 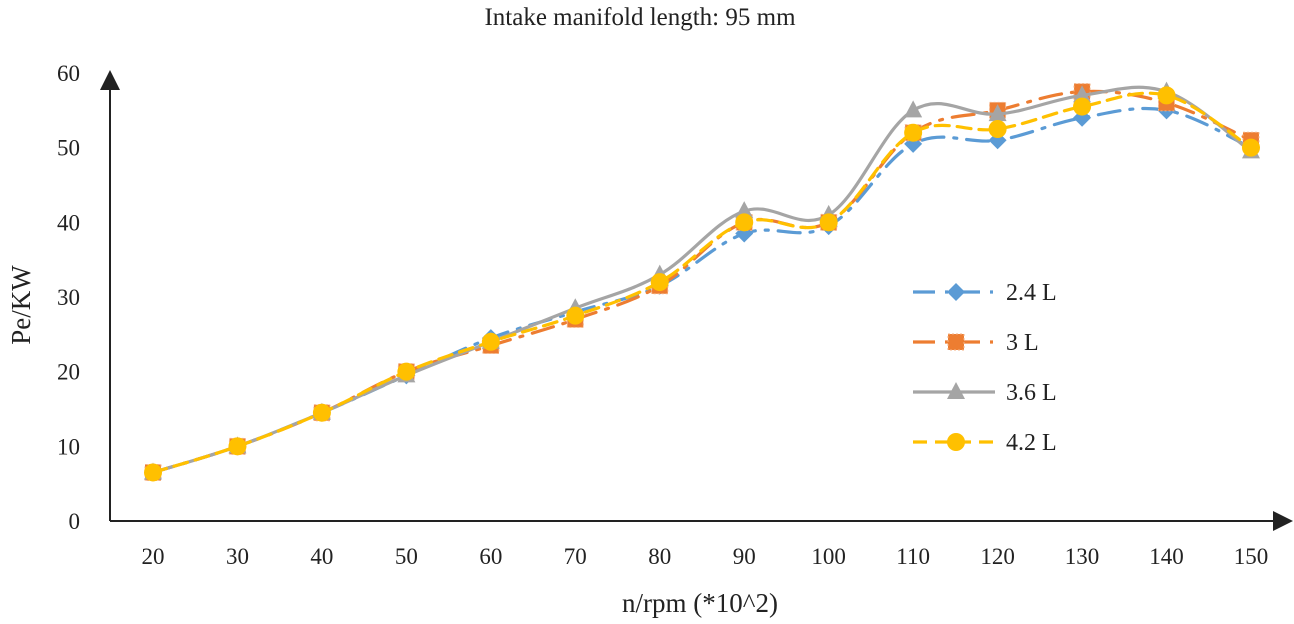 I want to click on y-tick-label: 40, so click(x=68, y=222).